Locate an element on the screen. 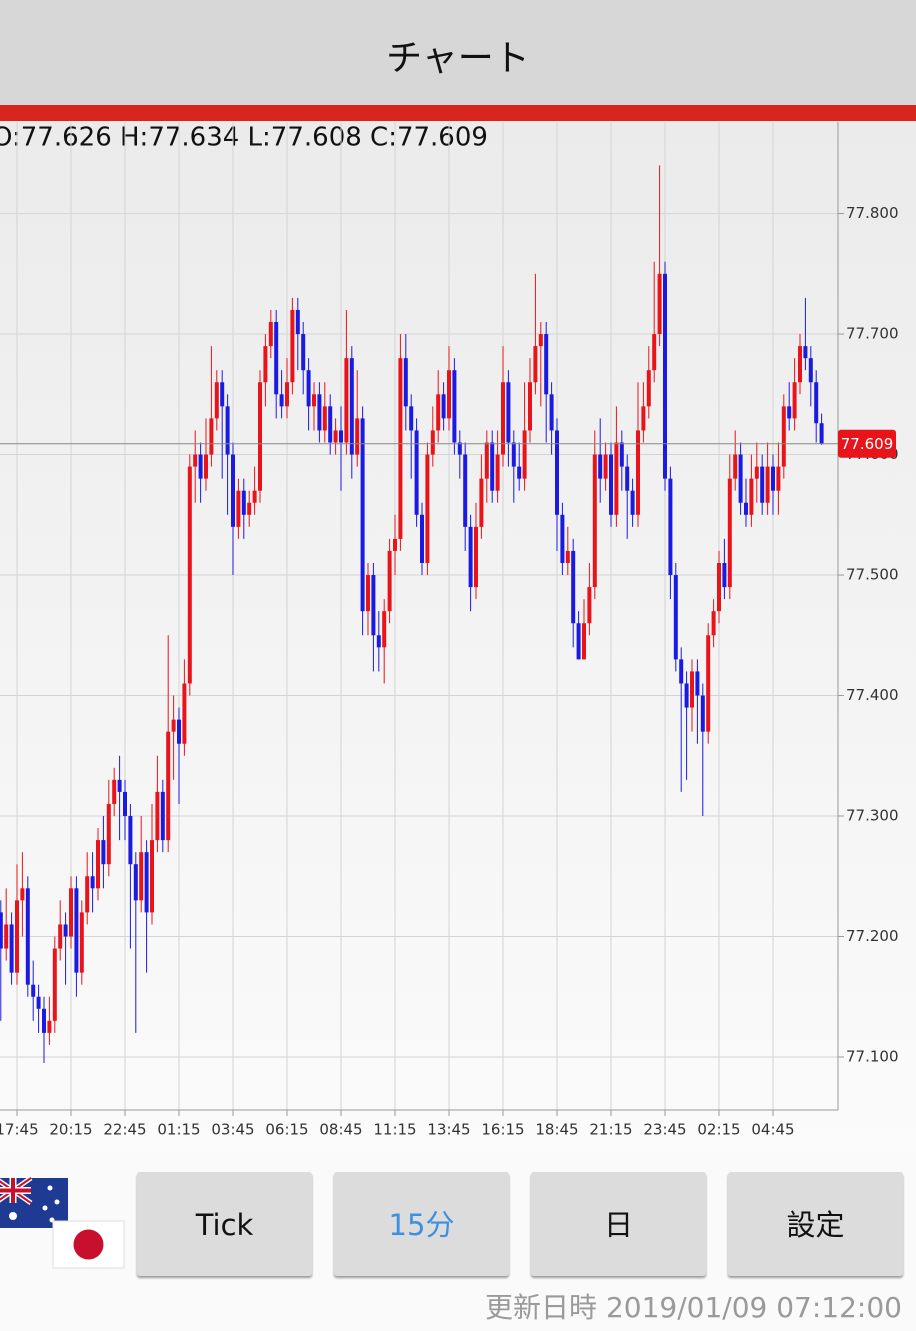 The height and width of the screenshot is (1331, 916). tick-button: Tick is located at coordinates (224, 1224).